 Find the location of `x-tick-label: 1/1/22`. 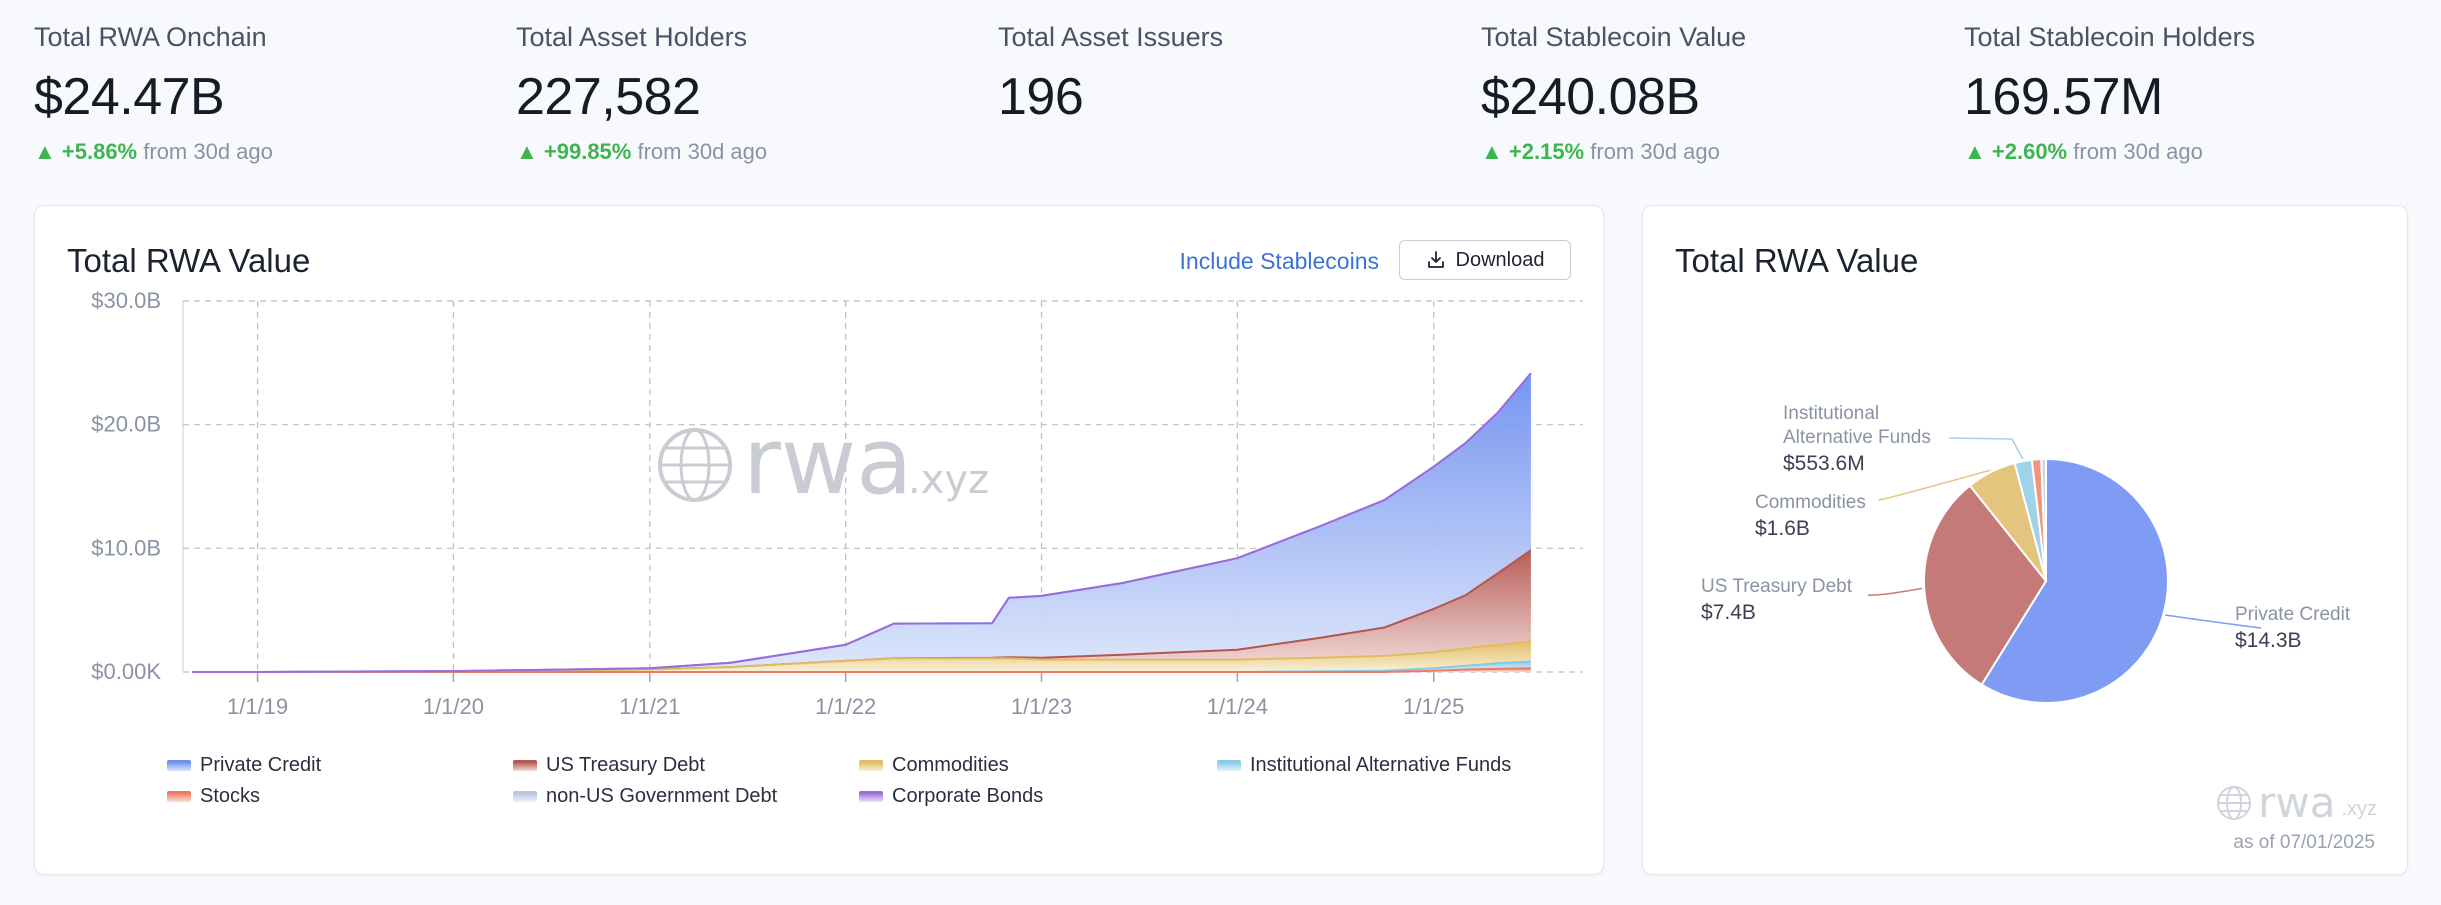

x-tick-label: 1/1/22 is located at coordinates (845, 706).